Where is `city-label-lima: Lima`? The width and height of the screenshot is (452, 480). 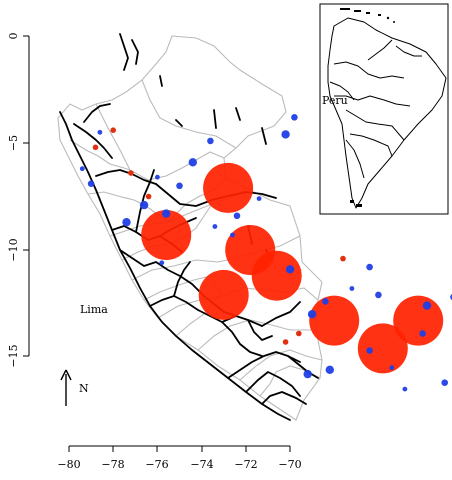
city-label-lima: Lima is located at coordinates (94, 309).